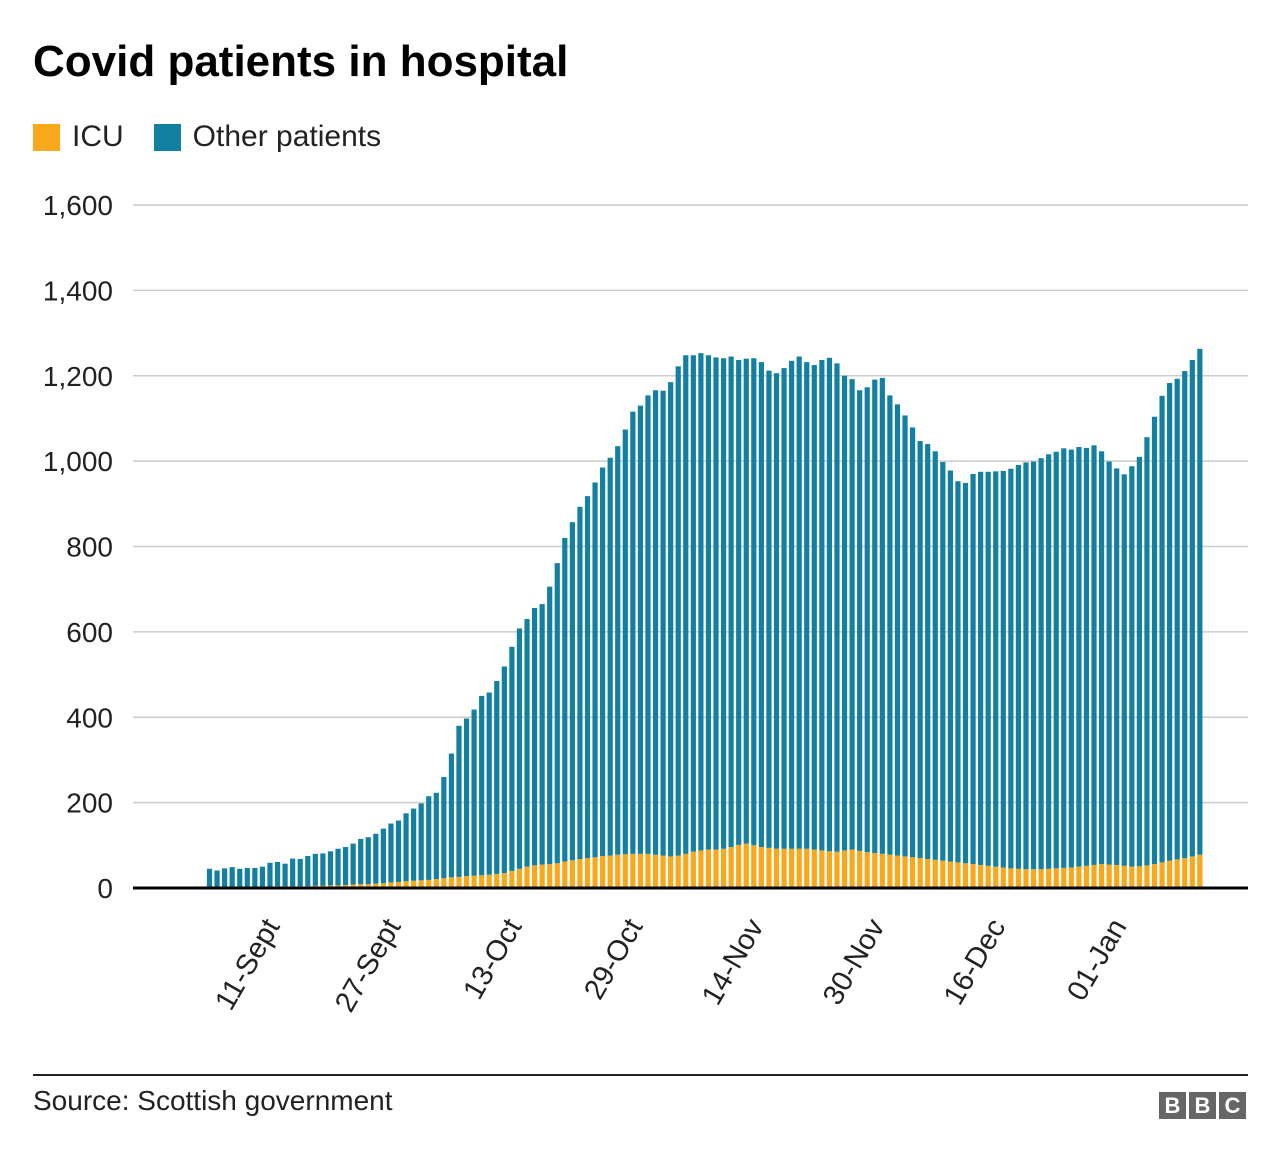  Describe the element at coordinates (89, 632) in the screenshot. I see `y-tick-label: 600` at that location.